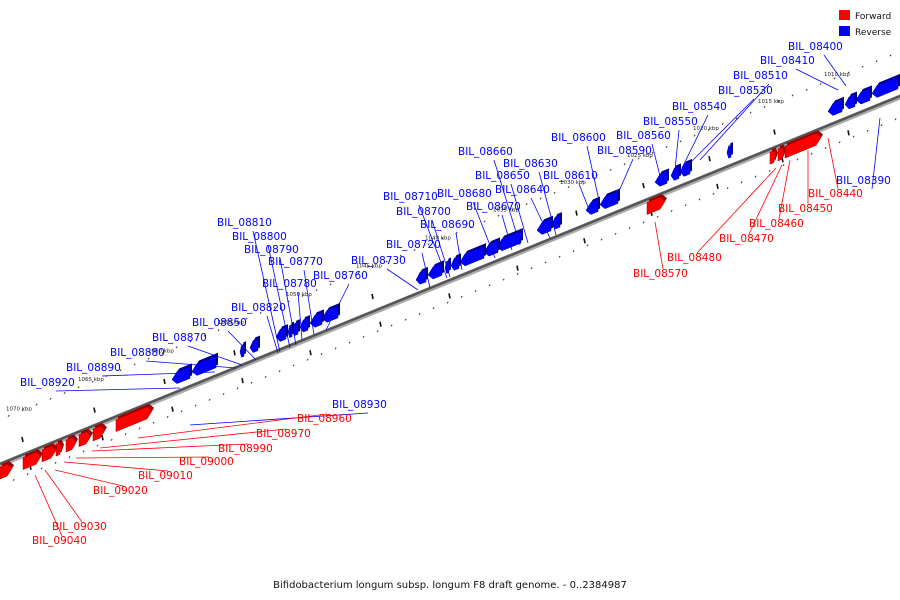 The image size is (900, 600). What do you see at coordinates (660, 274) in the screenshot?
I see `gene-label-bil_08570: BIL_08570` at bounding box center [660, 274].